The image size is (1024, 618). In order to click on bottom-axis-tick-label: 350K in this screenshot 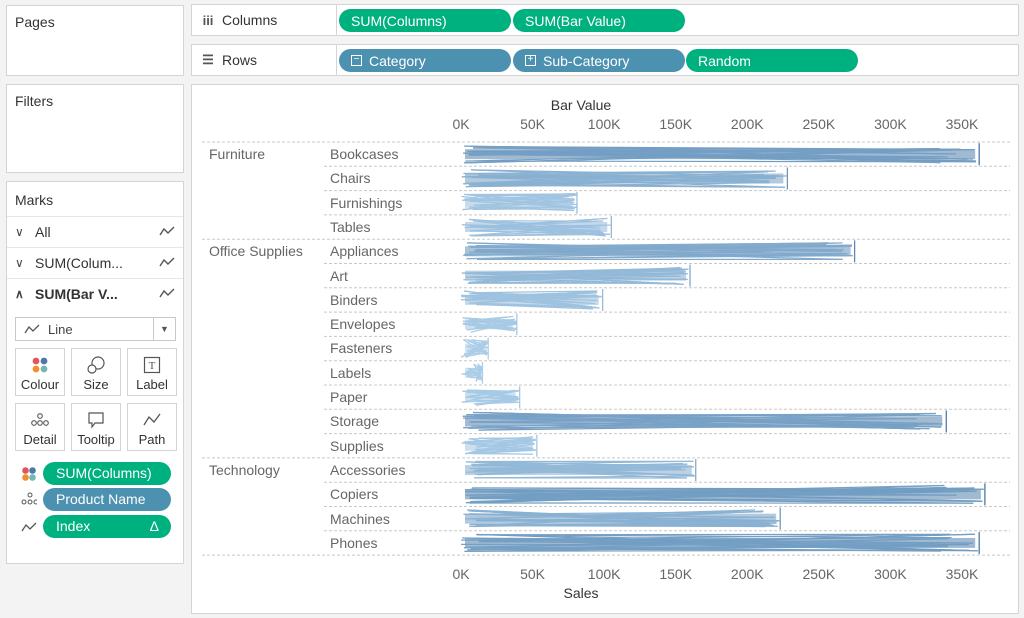, I will do `click(962, 574)`.